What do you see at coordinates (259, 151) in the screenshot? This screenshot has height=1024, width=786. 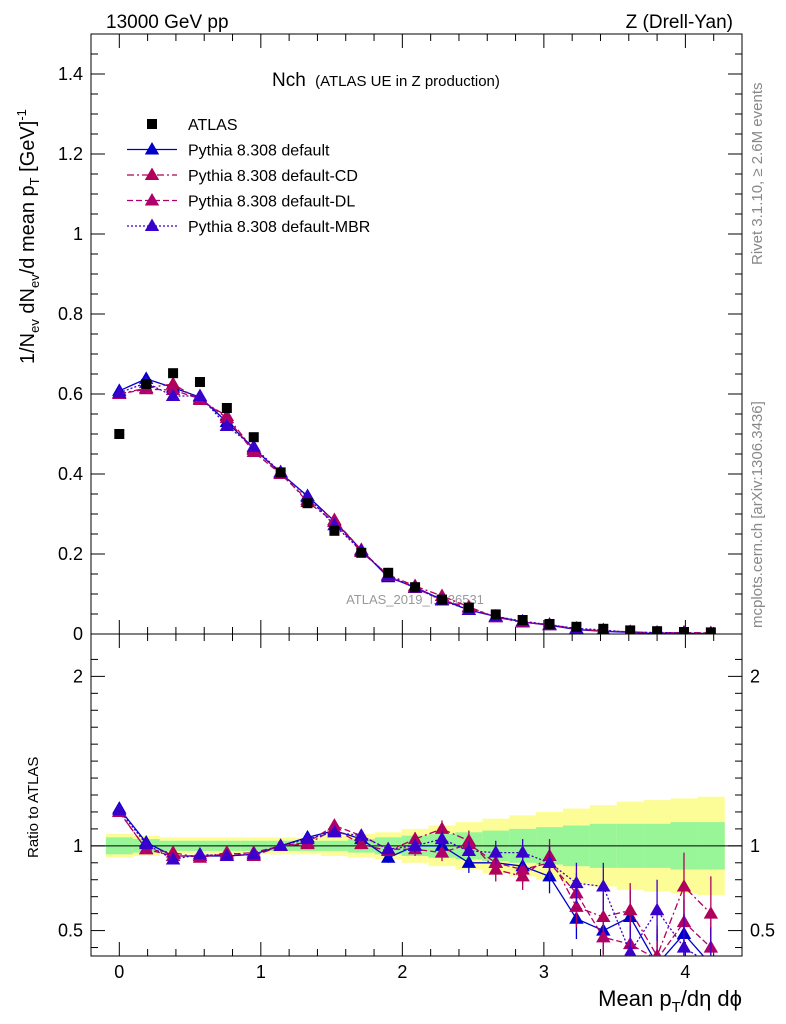 I see `legend-label-1: Pythia 8.308 default` at bounding box center [259, 151].